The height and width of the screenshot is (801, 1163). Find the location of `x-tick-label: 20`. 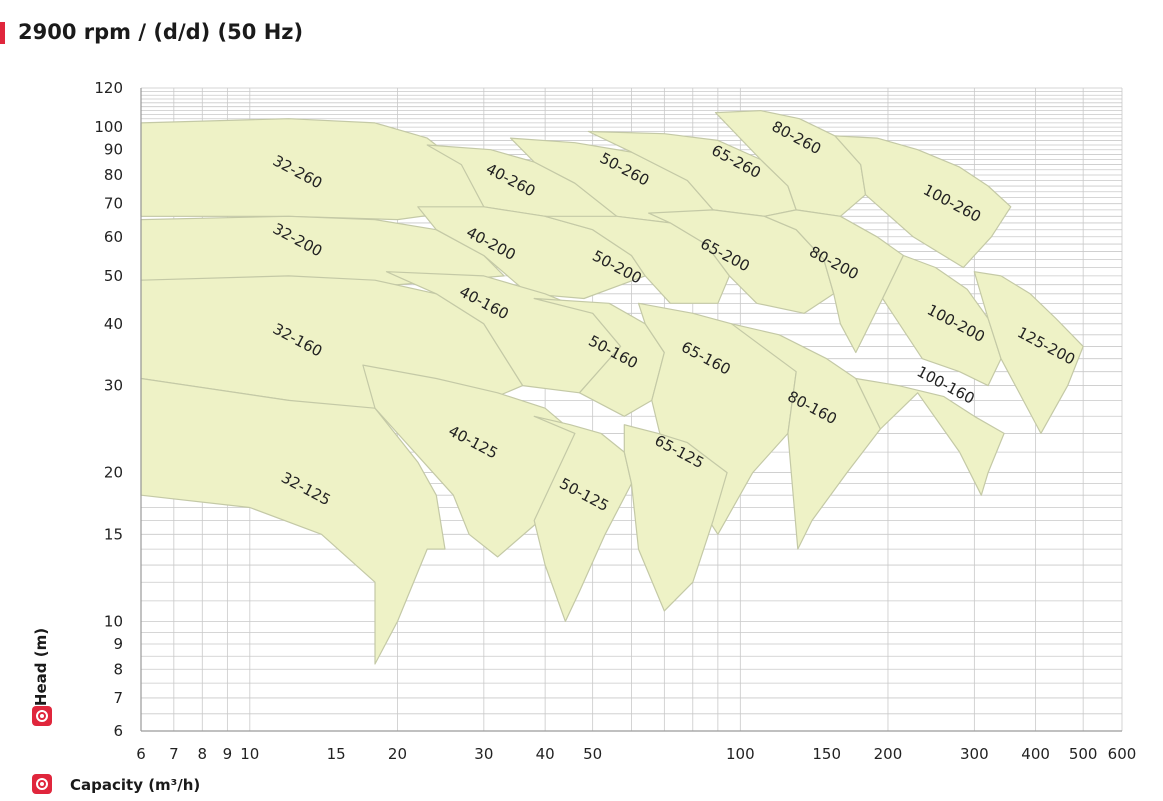

x-tick-label: 20 is located at coordinates (397, 754).